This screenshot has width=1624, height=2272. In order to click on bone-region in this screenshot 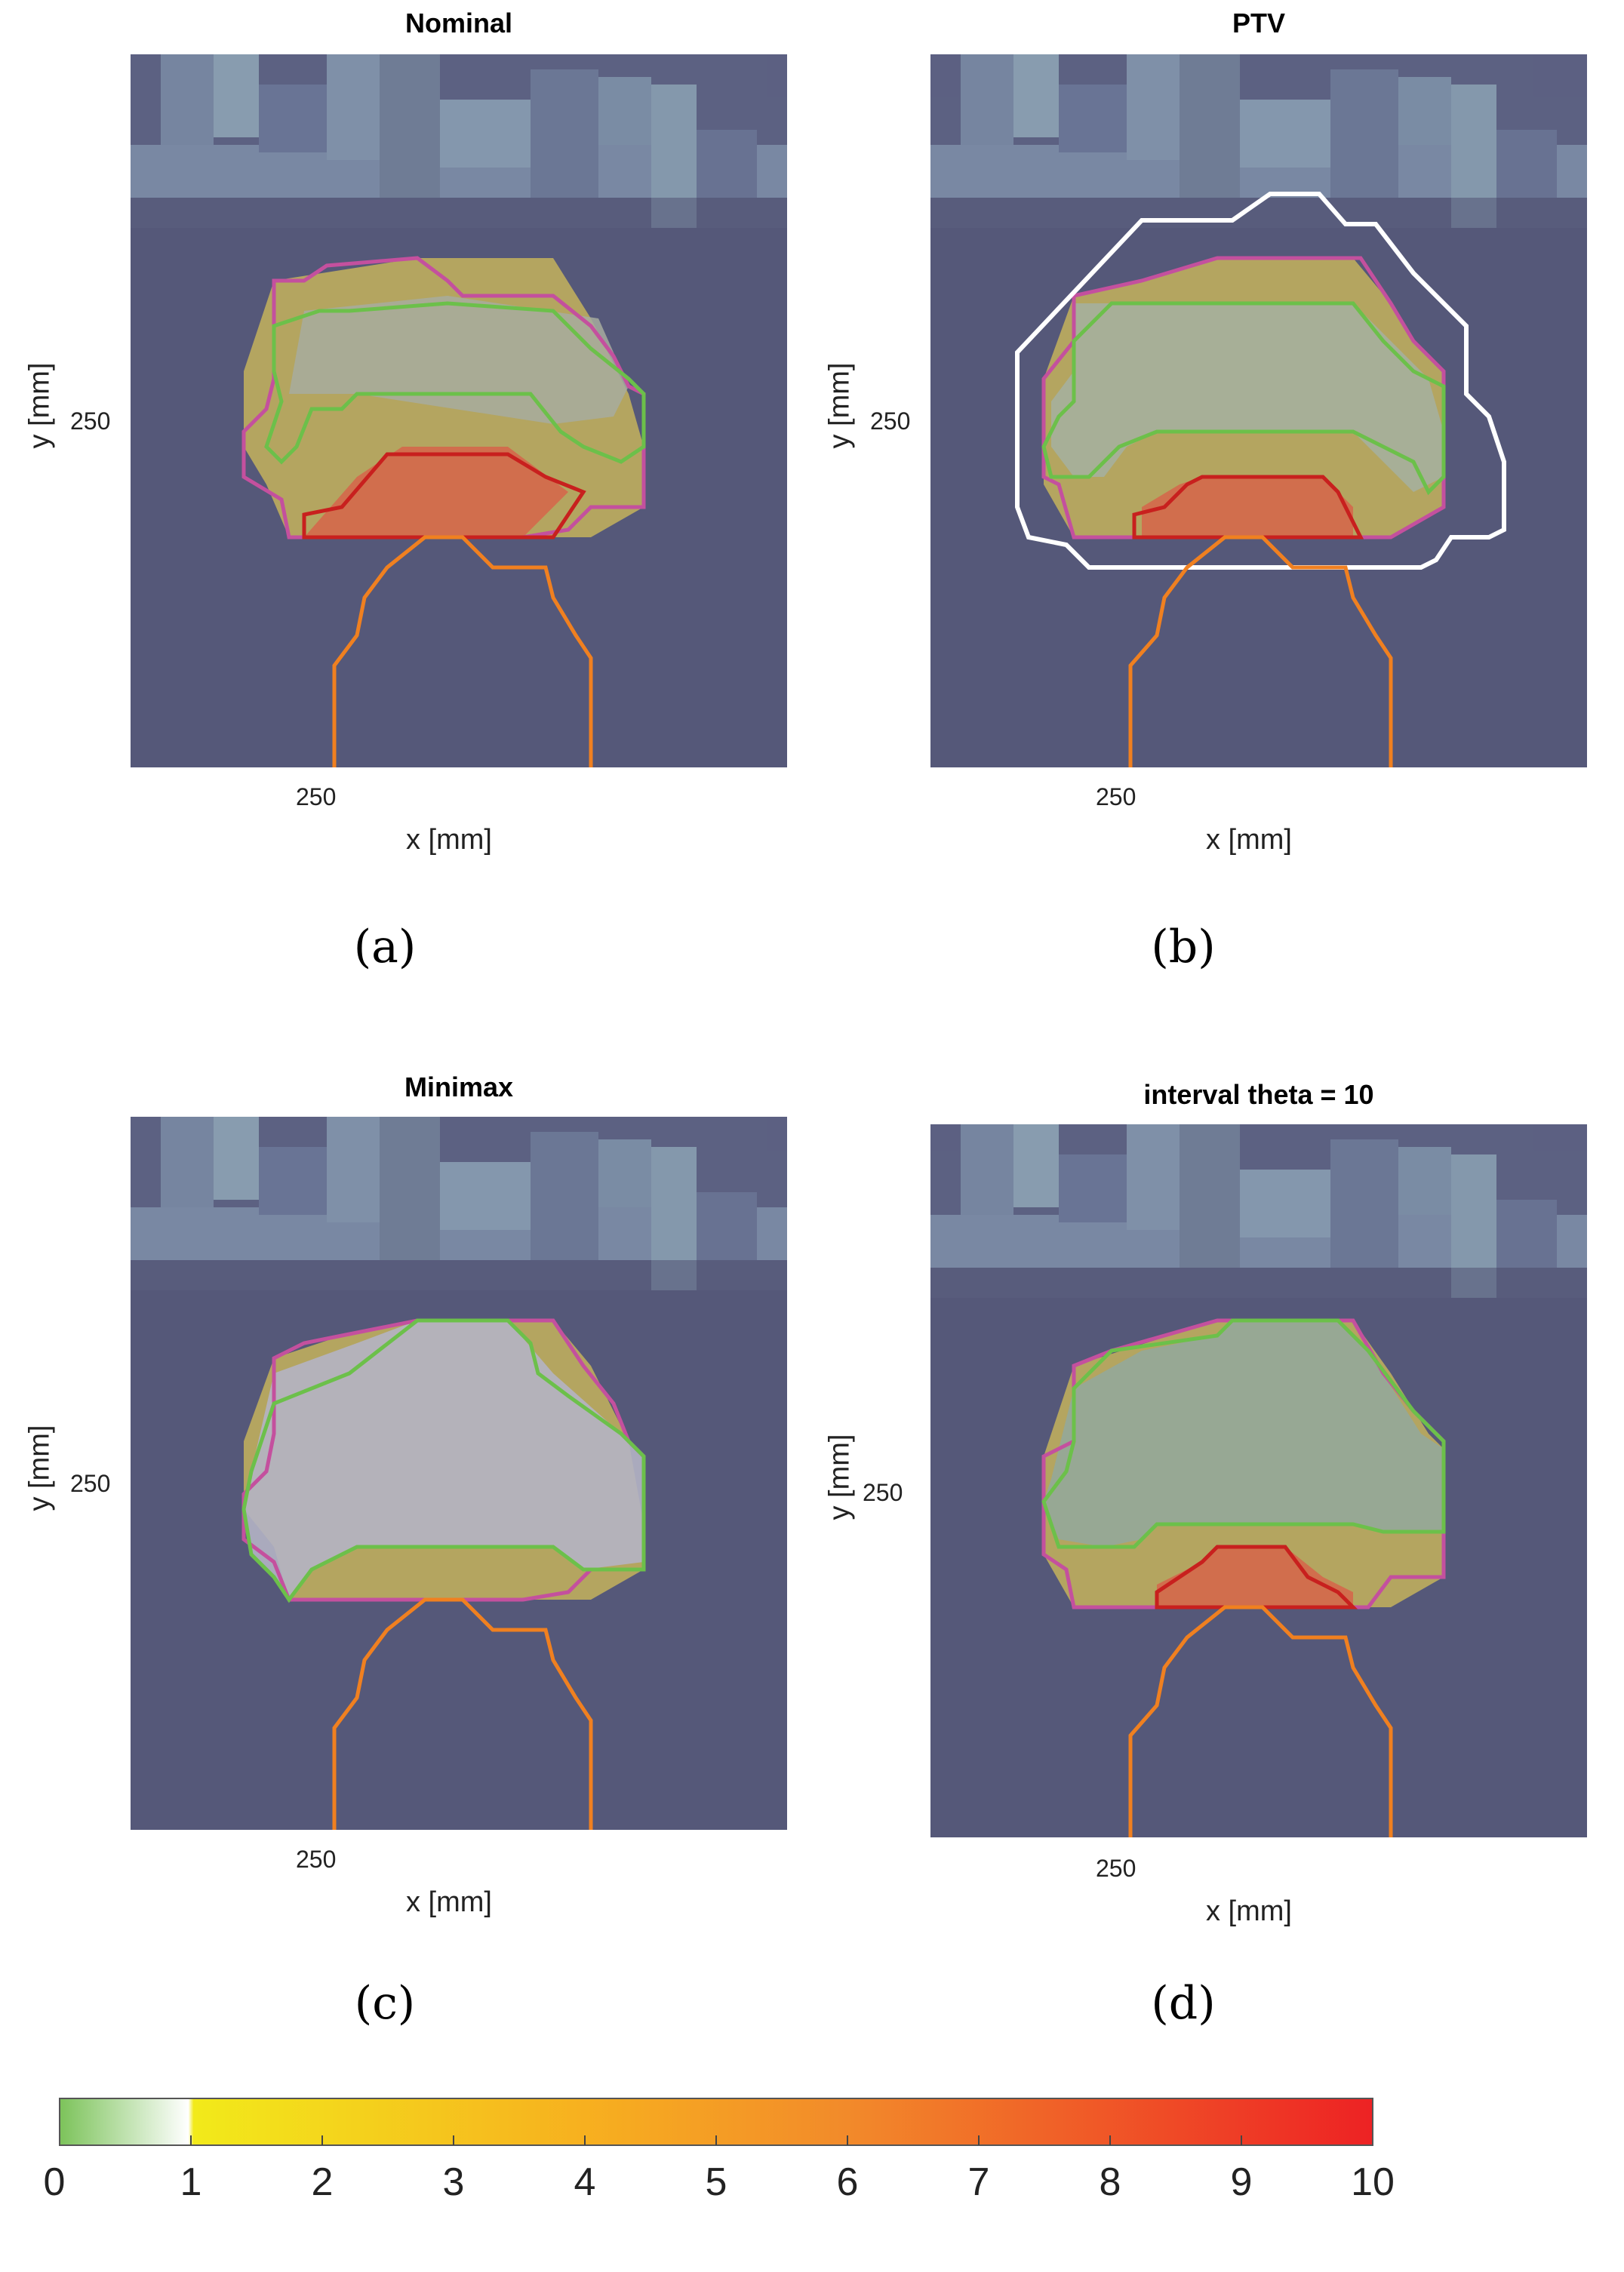, I will do `click(459, 141)`.